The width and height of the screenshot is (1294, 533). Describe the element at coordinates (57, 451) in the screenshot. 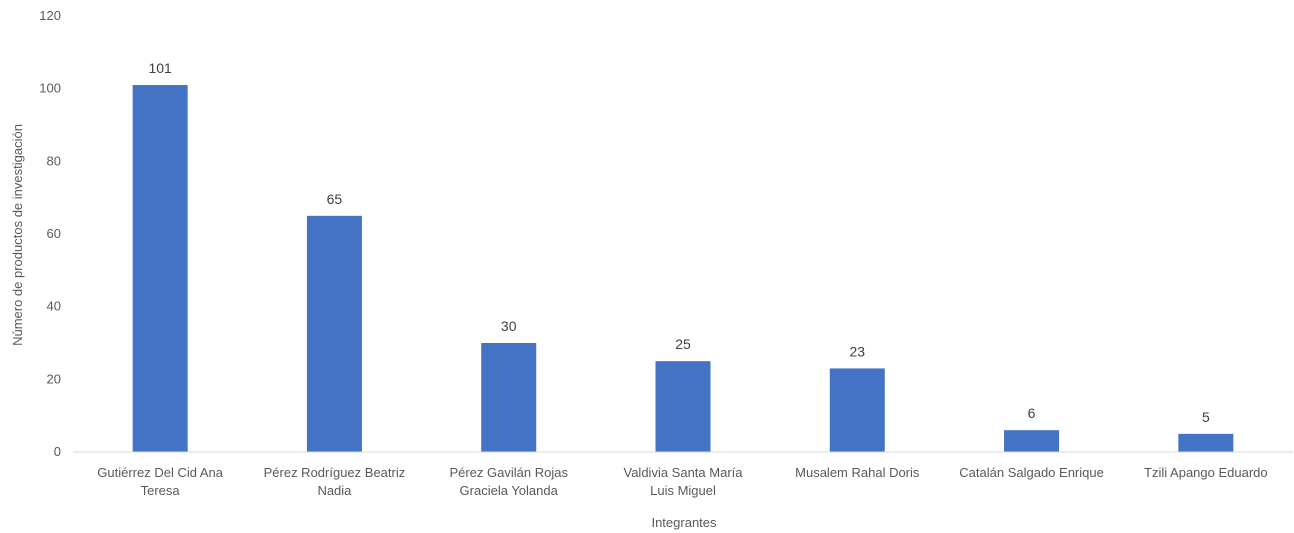

I see `y-tick-label: 0` at that location.